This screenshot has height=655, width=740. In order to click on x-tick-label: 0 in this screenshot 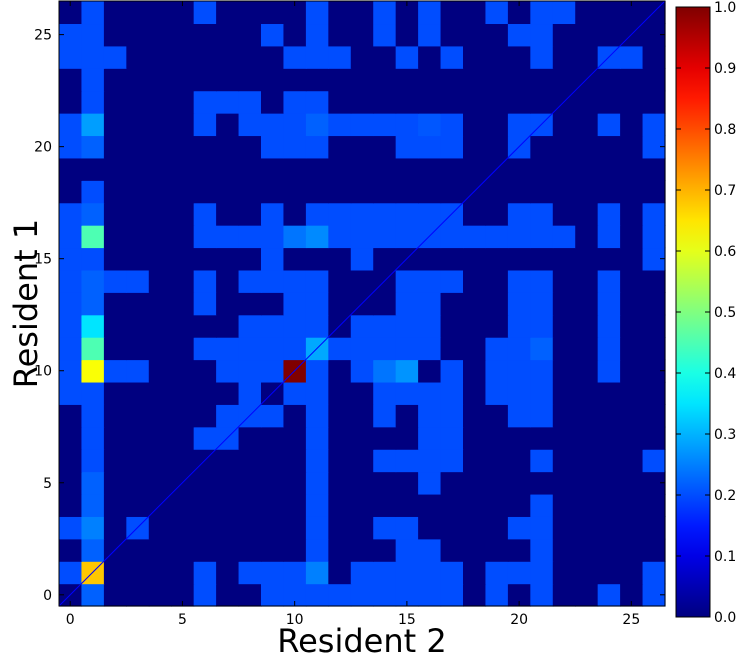, I will do `click(70, 620)`.